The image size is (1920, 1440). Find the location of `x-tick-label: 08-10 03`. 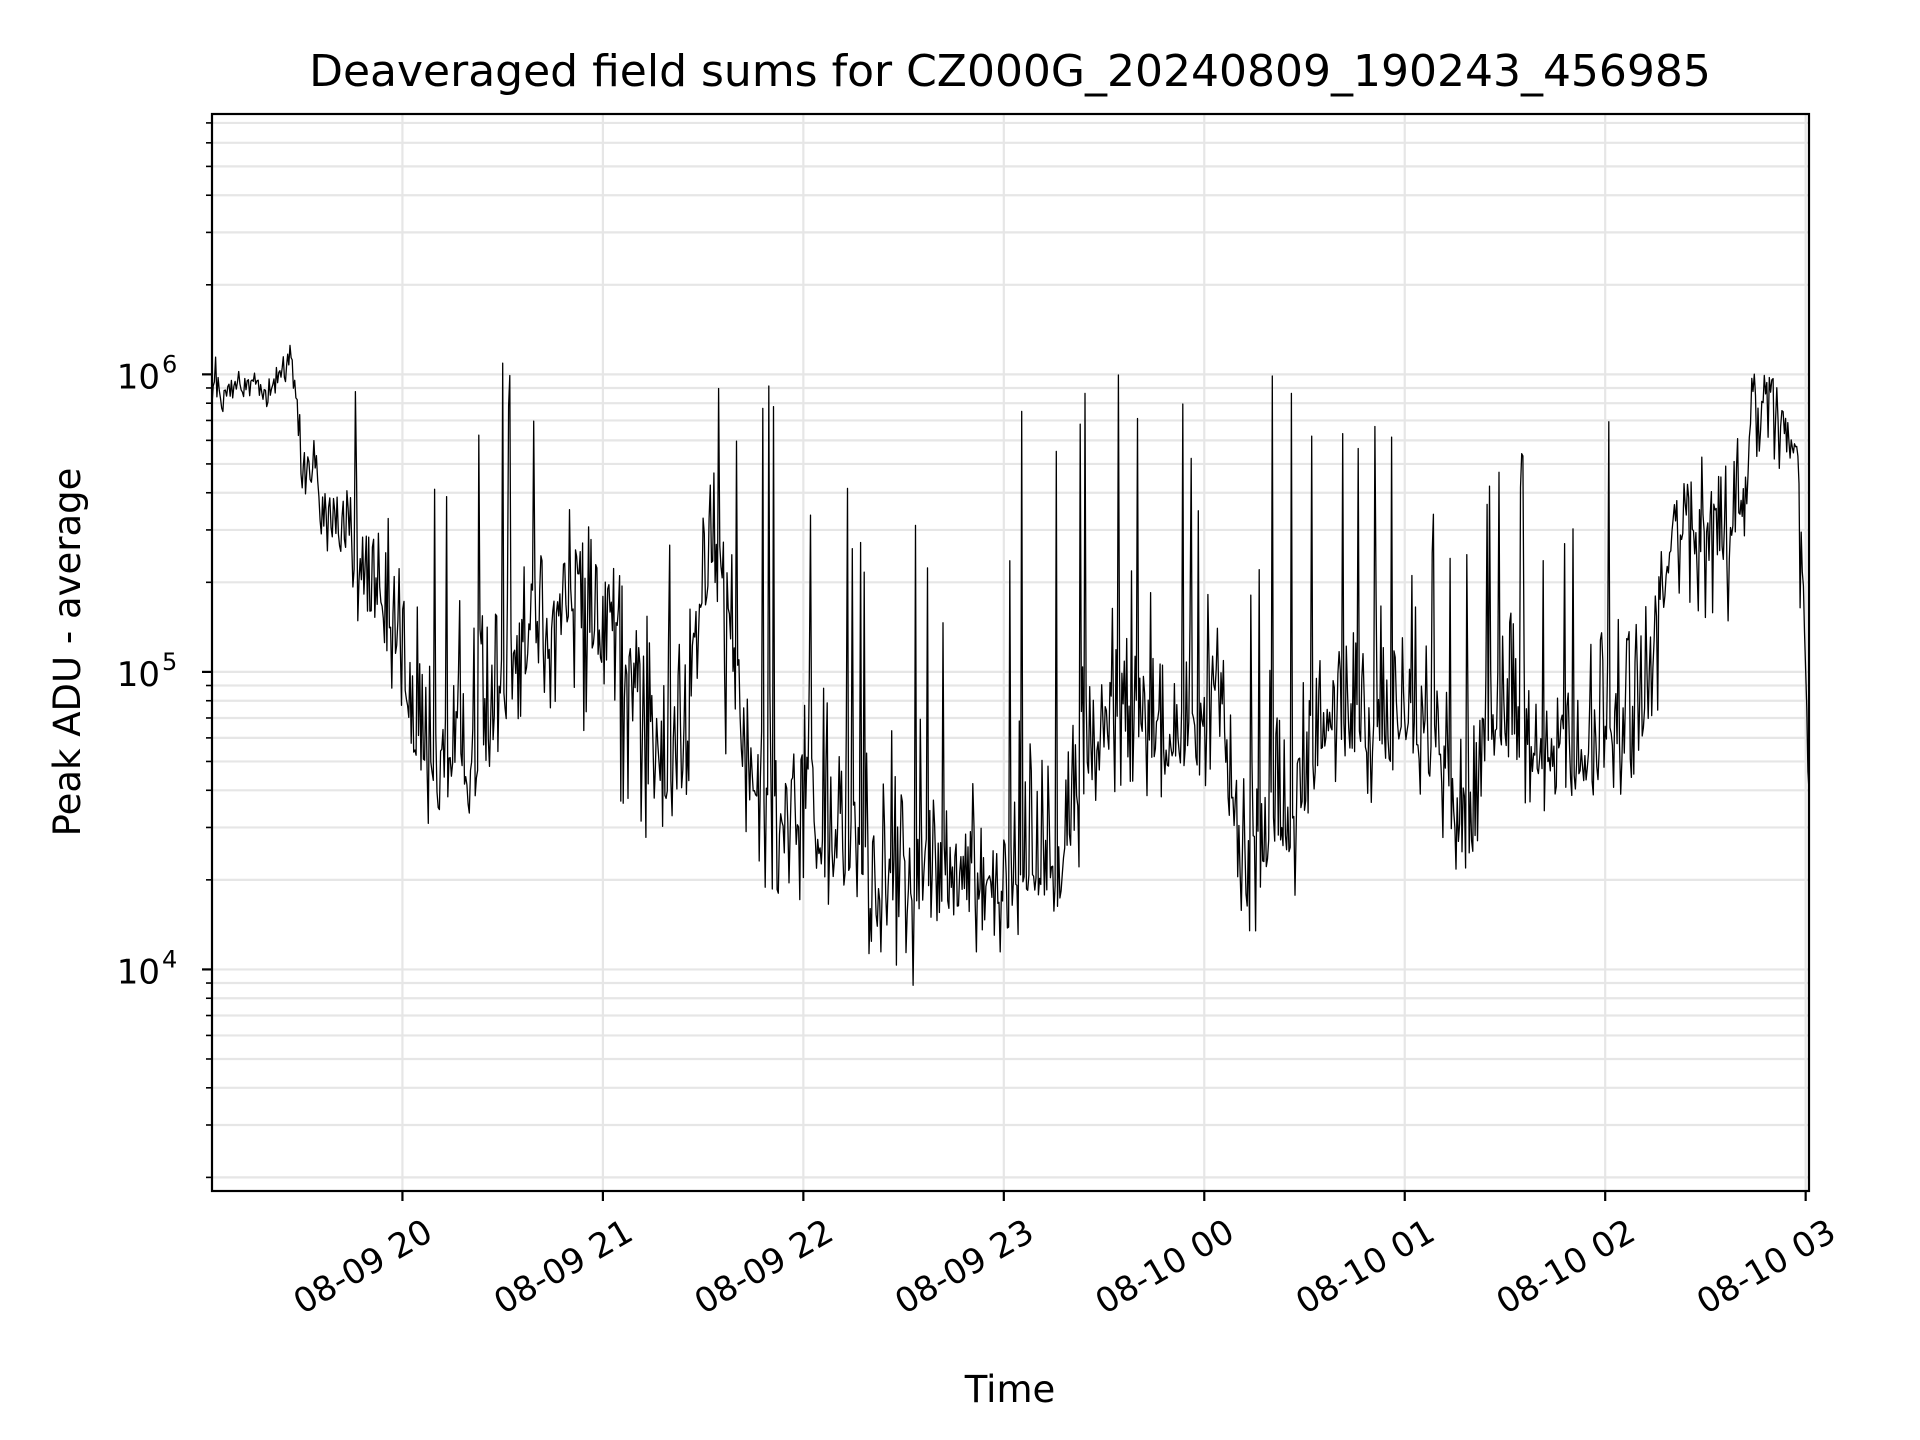

x-tick-label: 08-10 03 is located at coordinates (1766, 1267).